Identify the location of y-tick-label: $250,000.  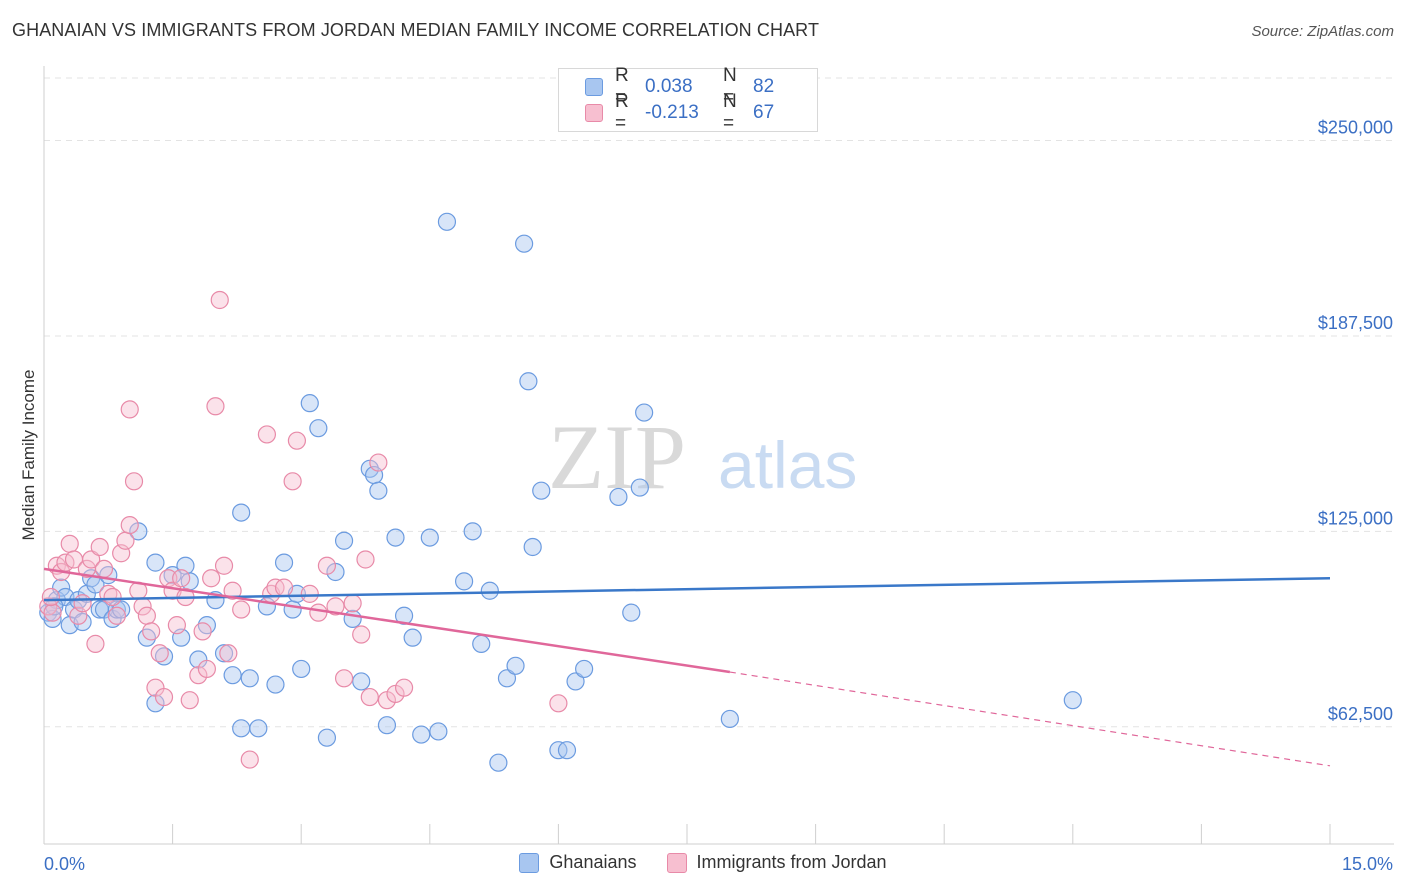
(1355, 128).